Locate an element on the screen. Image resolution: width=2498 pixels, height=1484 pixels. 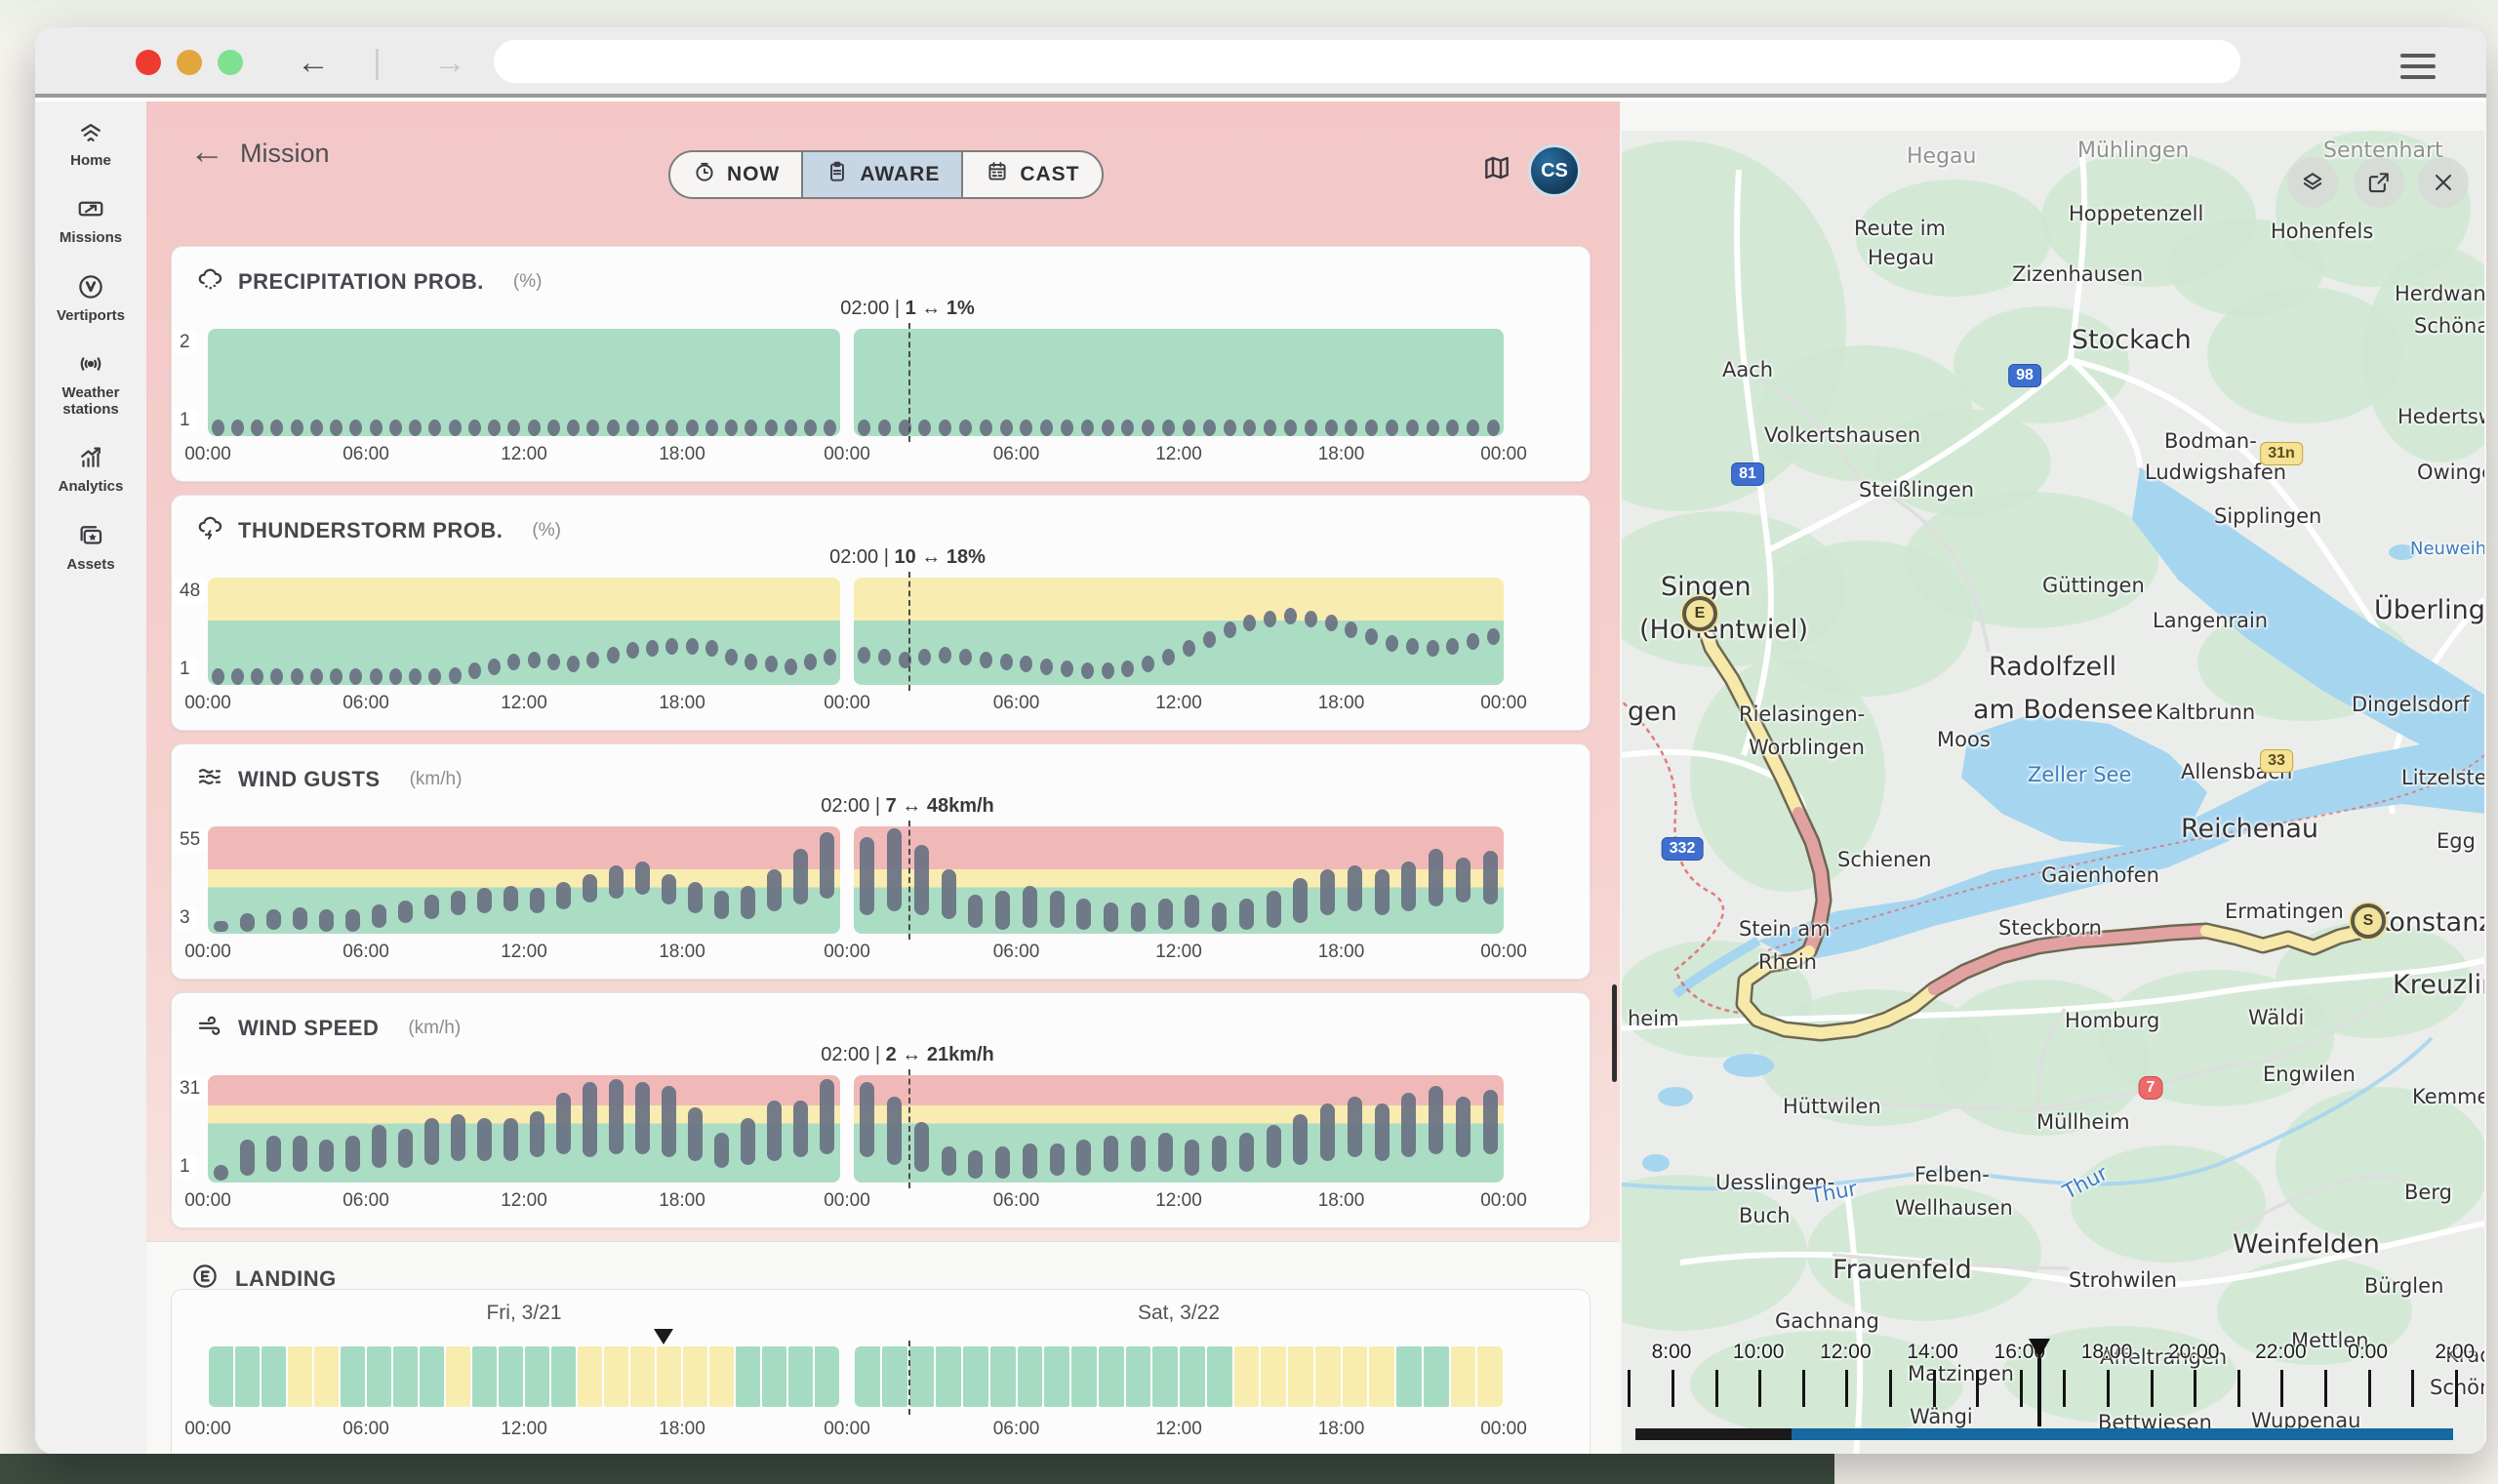
sidebar-item-label: Missions is located at coordinates (91, 238).